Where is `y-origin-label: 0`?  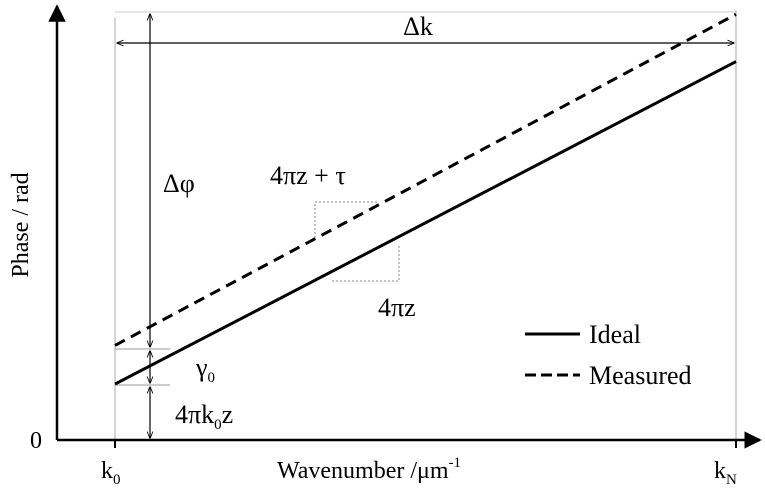 y-origin-label: 0 is located at coordinates (36, 441).